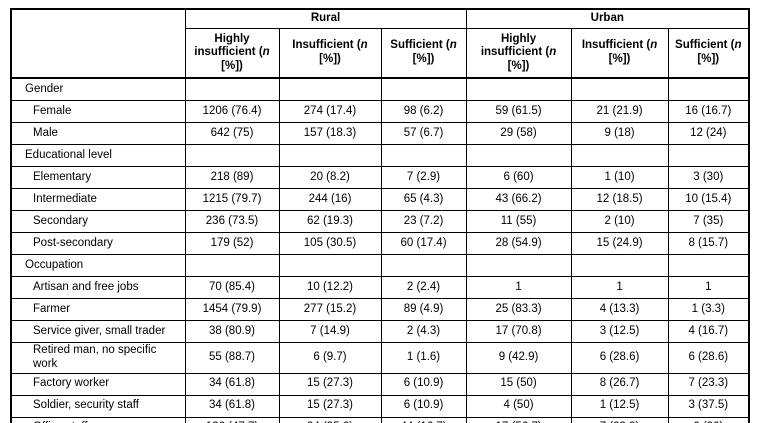 This screenshot has height=423, width=757. What do you see at coordinates (232, 331) in the screenshot?
I see `data-cell: 38 (80.9)` at bounding box center [232, 331].